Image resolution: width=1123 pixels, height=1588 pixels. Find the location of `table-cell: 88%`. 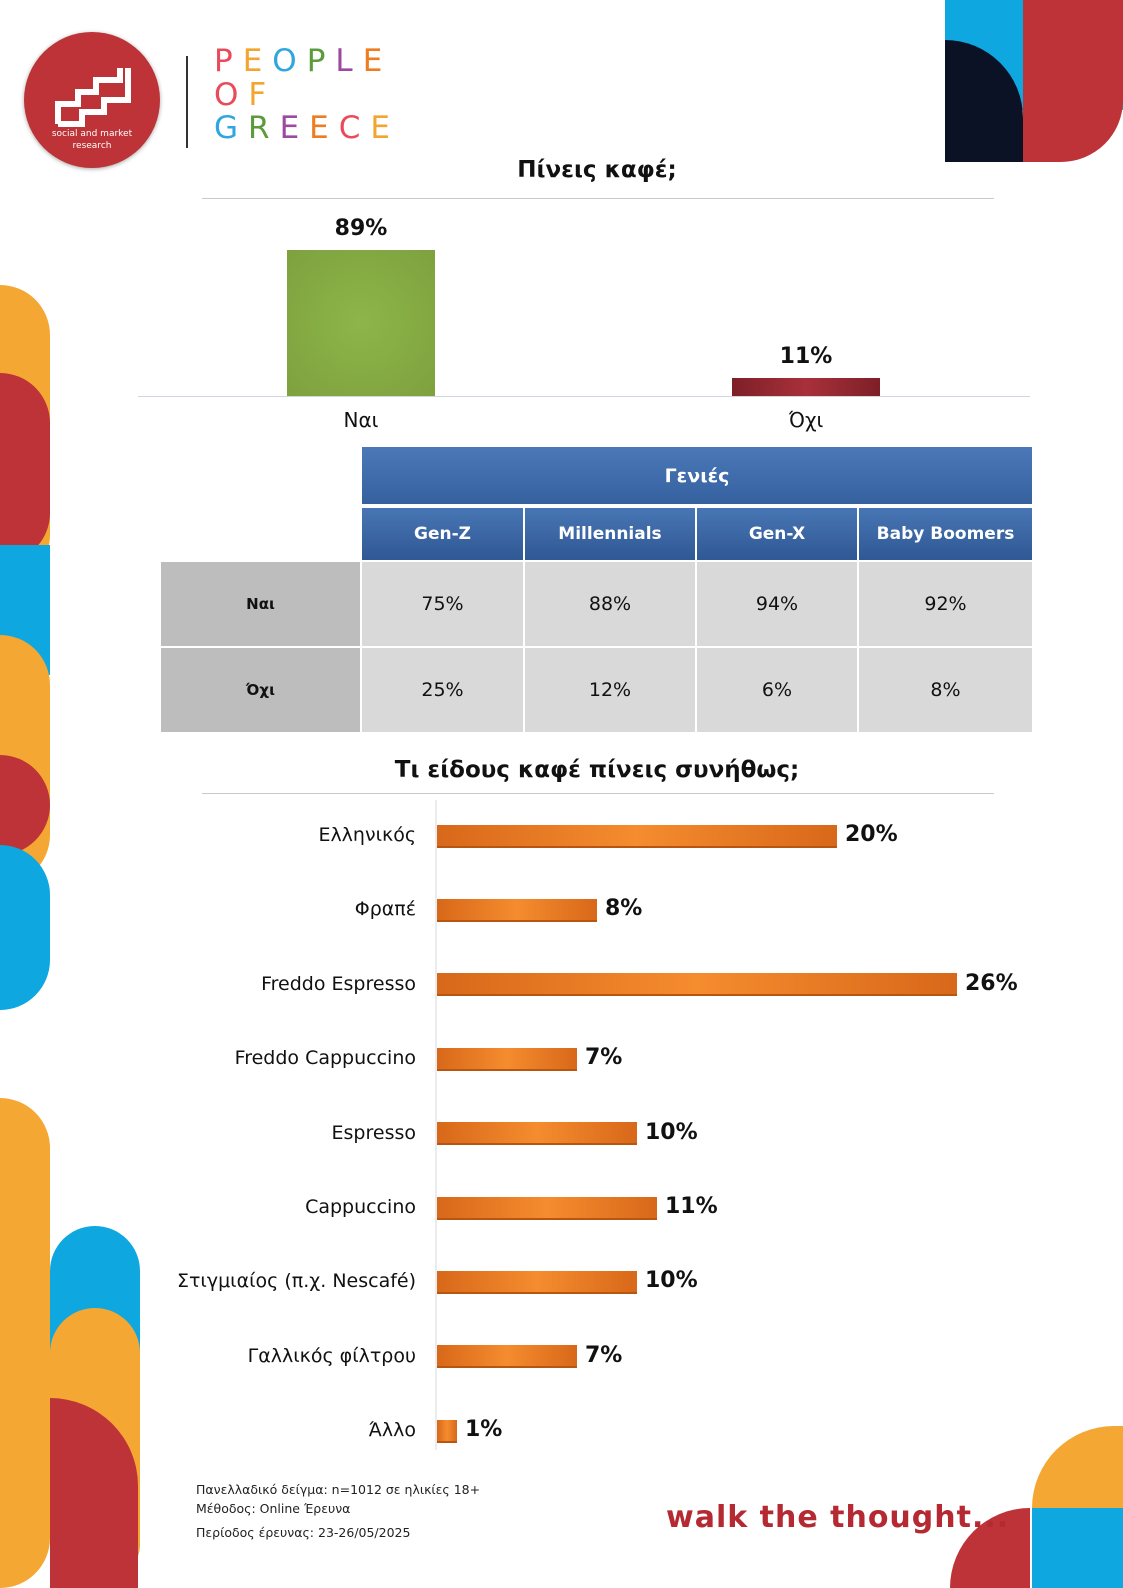

table-cell: 88% is located at coordinates (610, 604).